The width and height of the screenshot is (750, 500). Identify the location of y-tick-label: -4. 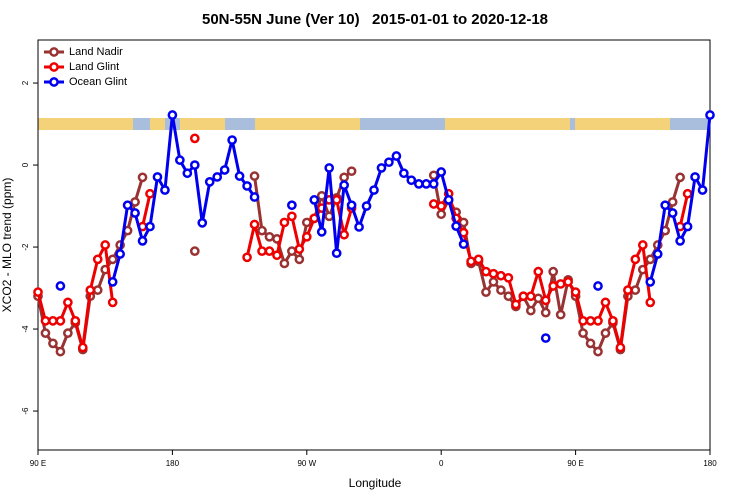
(25, 329).